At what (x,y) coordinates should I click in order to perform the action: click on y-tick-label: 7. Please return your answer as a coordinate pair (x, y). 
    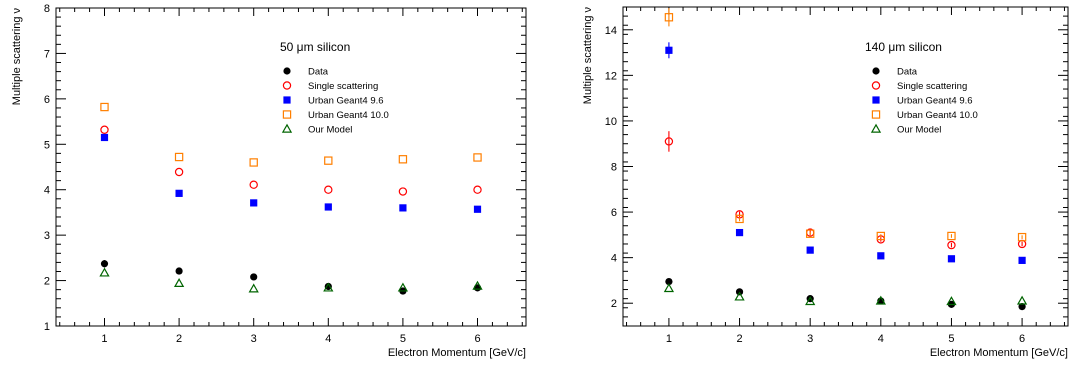
    Looking at the image, I should click on (47, 54).